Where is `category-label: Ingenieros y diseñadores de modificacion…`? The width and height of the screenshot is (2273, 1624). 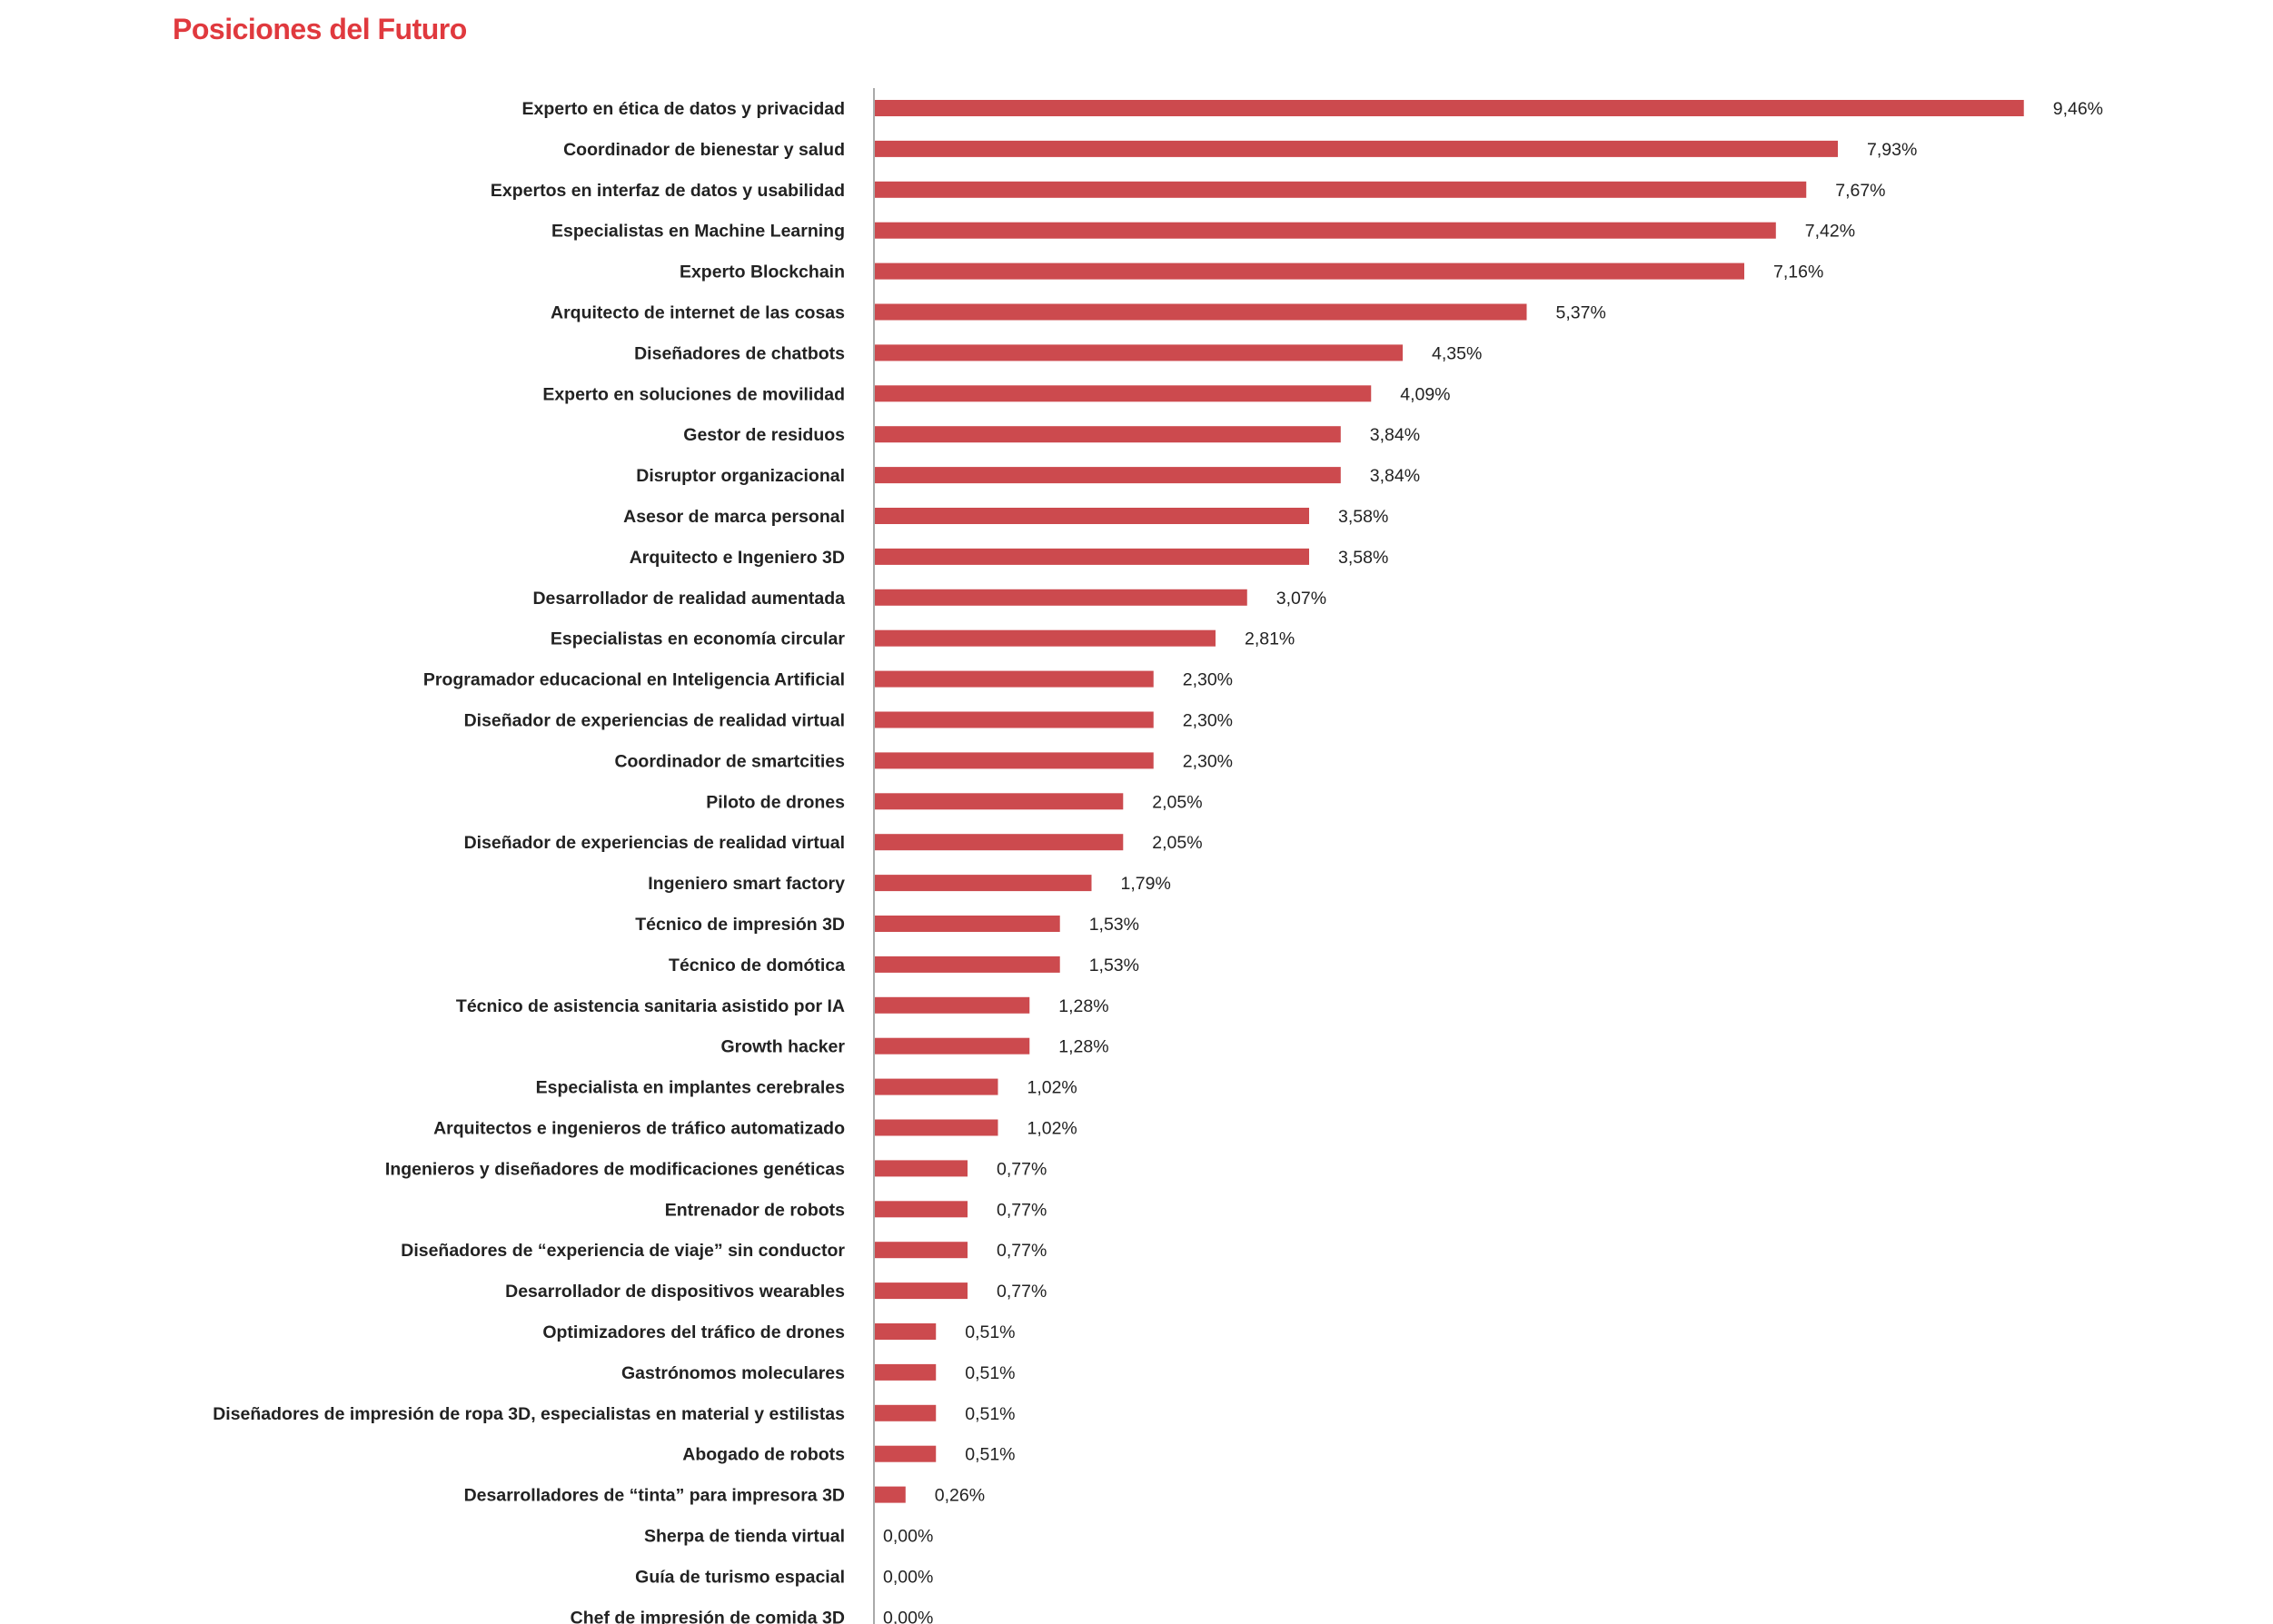
category-label: Ingenieros y diseñadores de modificacion… is located at coordinates (615, 1169).